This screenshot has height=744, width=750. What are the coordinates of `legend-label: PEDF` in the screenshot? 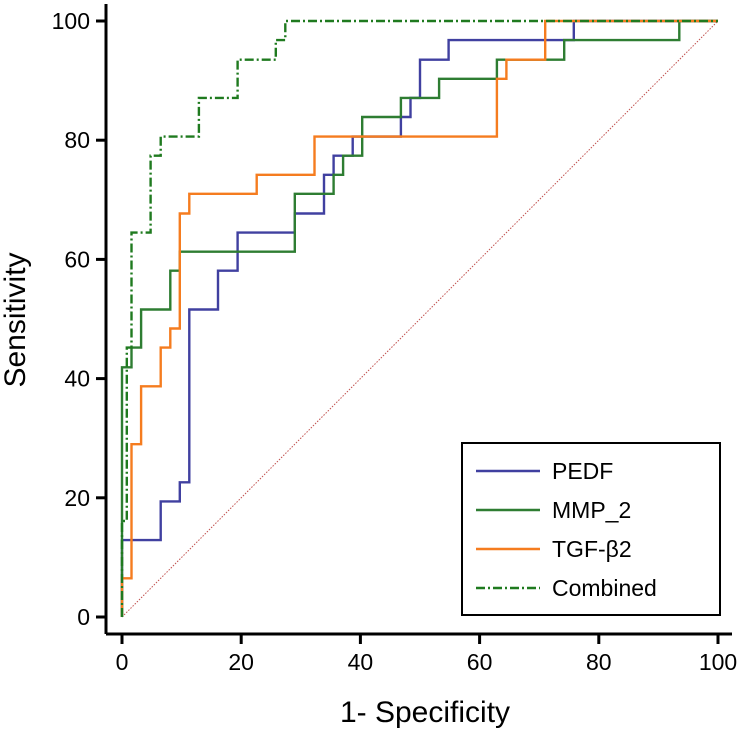 It's located at (582, 471).